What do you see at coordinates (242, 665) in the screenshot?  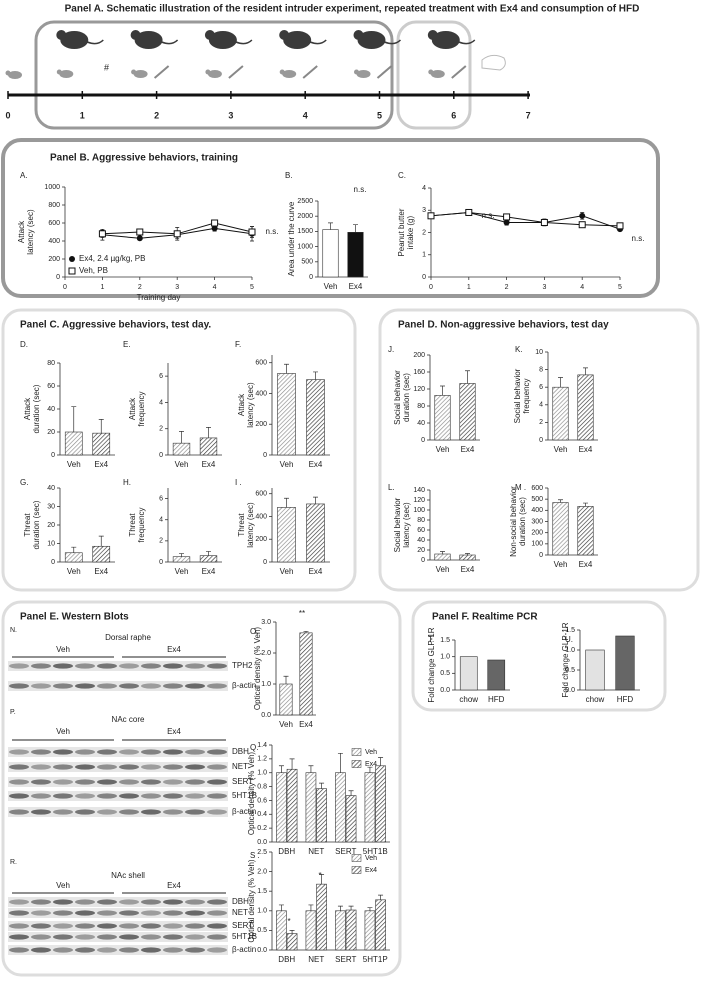 I see `band-label: TPH2` at bounding box center [242, 665].